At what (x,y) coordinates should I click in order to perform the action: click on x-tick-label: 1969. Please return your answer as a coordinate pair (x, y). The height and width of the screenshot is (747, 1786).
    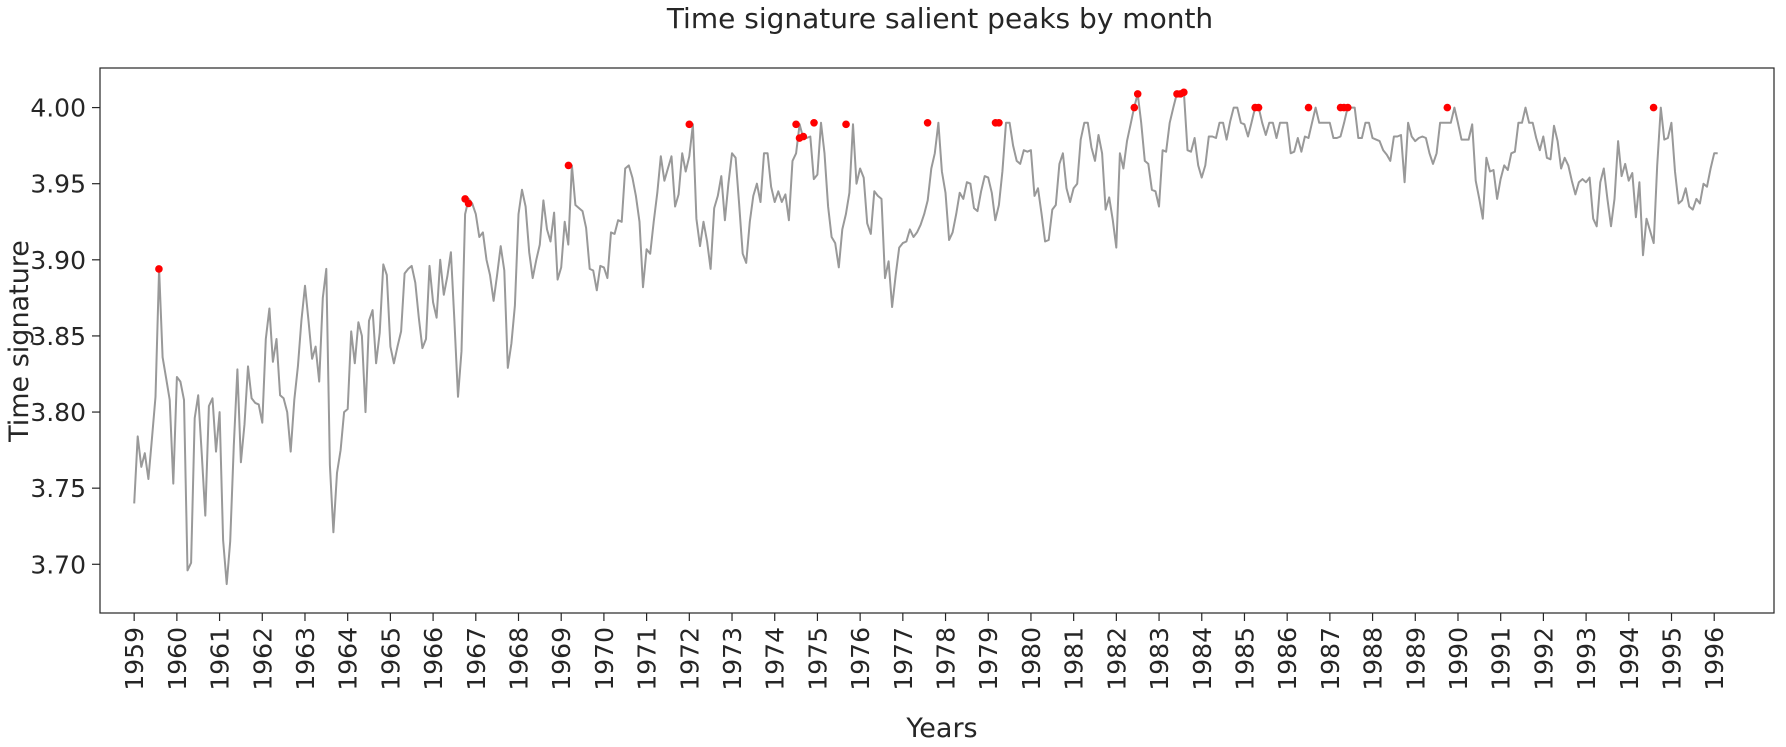
    Looking at the image, I should click on (561, 659).